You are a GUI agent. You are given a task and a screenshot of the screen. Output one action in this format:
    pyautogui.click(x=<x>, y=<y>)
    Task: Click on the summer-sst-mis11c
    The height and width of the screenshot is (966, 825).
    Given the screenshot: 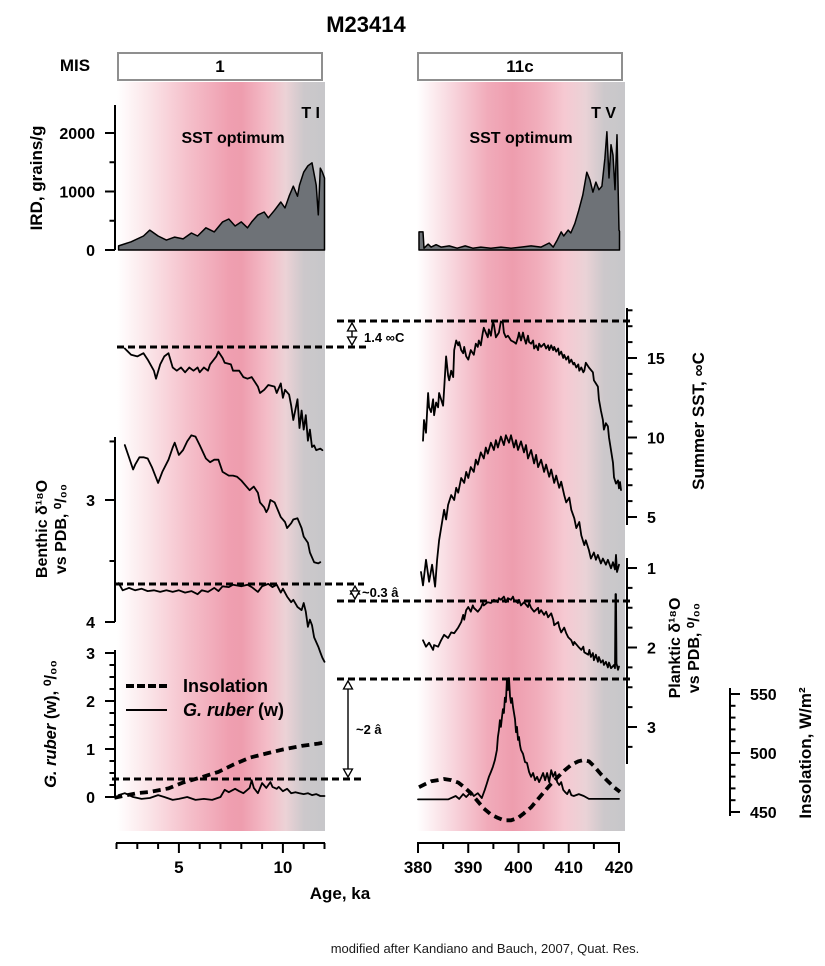 What is the action you would take?
    pyautogui.click(x=522, y=405)
    